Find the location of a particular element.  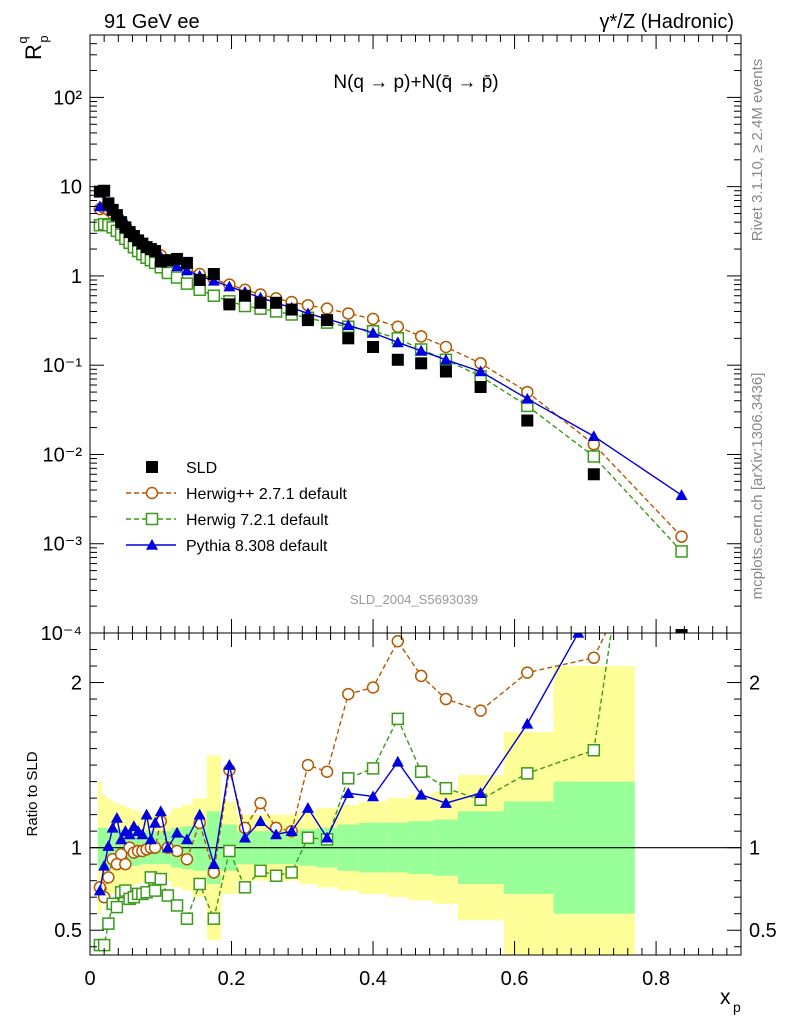

main-ylabel: R q p is located at coordinates (33, 47).